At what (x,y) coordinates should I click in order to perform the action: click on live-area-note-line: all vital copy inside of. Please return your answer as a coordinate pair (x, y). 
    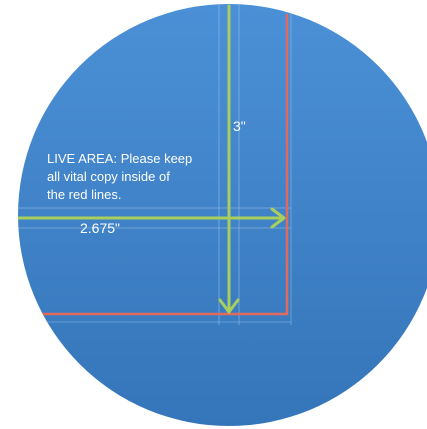
    Looking at the image, I should click on (108, 176).